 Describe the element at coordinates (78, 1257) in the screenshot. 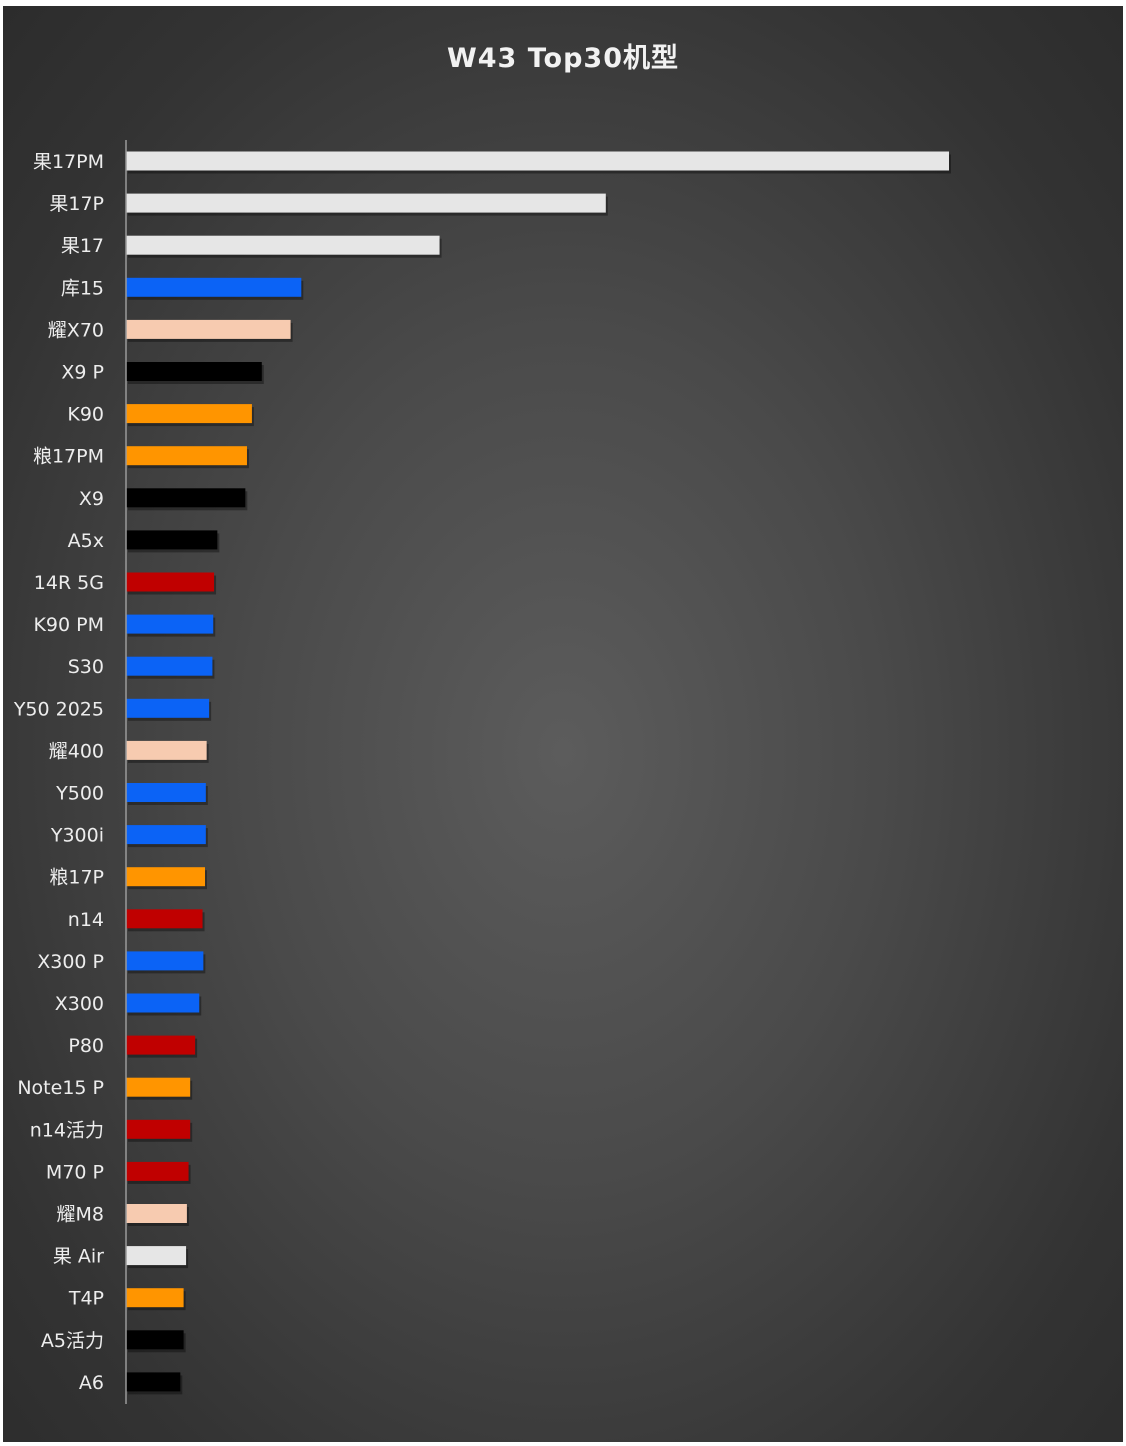

I see `category-label: 果 Air` at that location.